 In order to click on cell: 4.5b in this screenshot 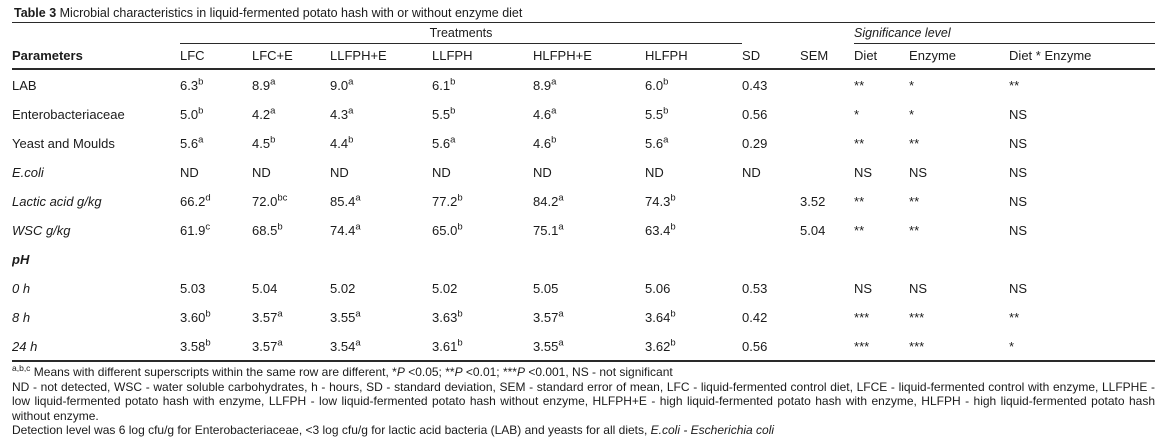, I will do `click(291, 142)`.